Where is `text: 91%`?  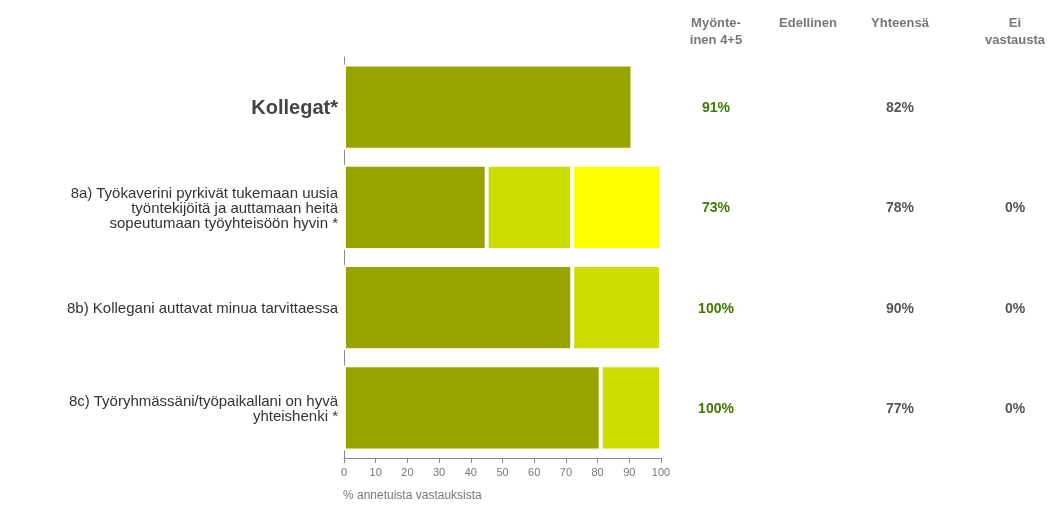 text: 91% is located at coordinates (716, 106).